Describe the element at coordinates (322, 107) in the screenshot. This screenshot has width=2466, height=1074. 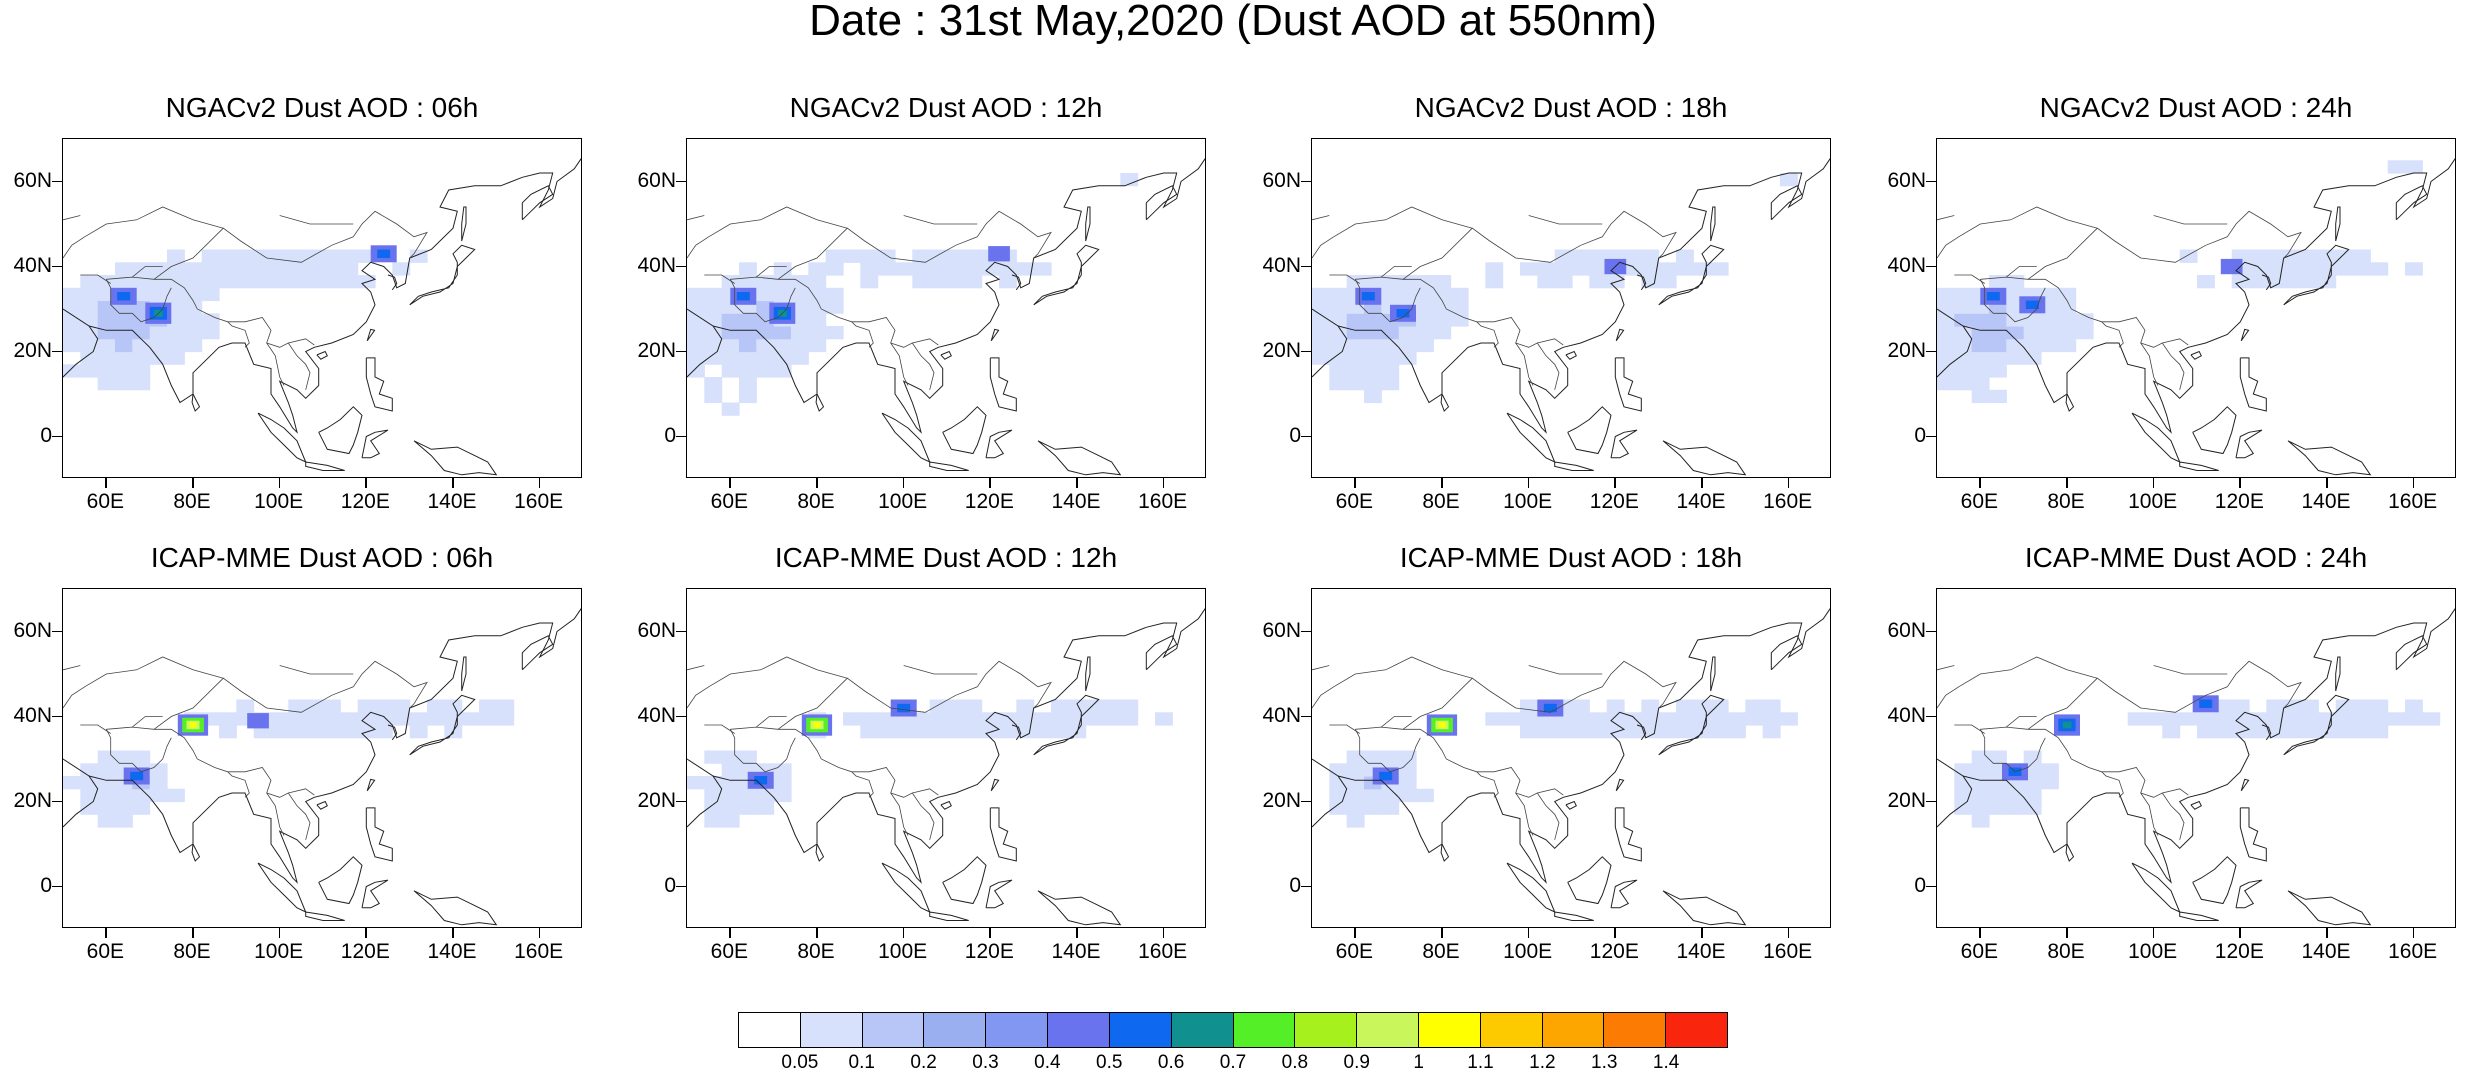
I see `panel-title: NGACv2 Dust AOD : 06h` at that location.